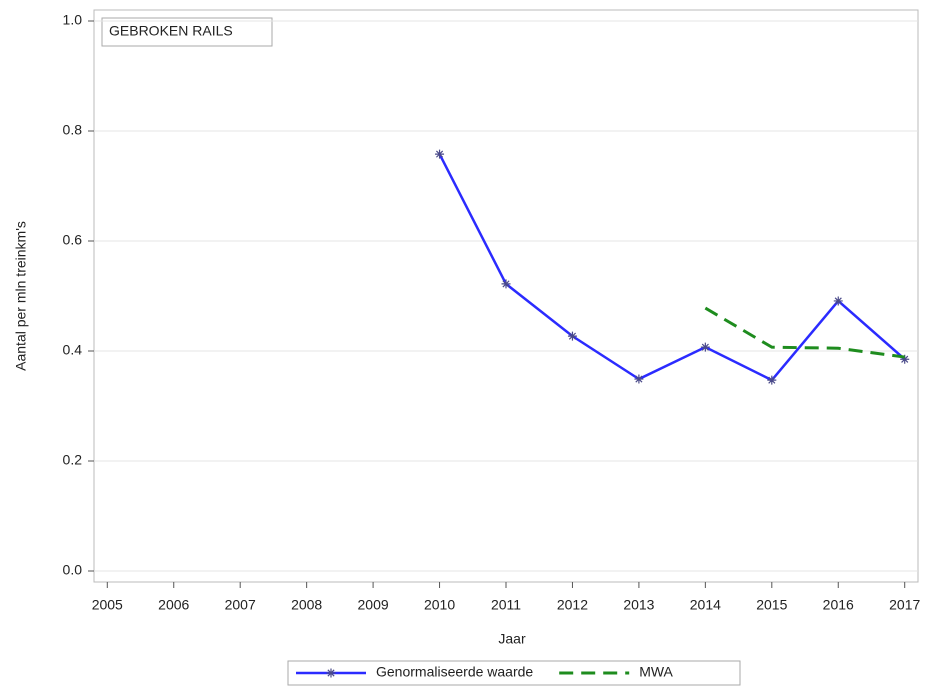  I want to click on x-tick-label: 2014, so click(705, 605).